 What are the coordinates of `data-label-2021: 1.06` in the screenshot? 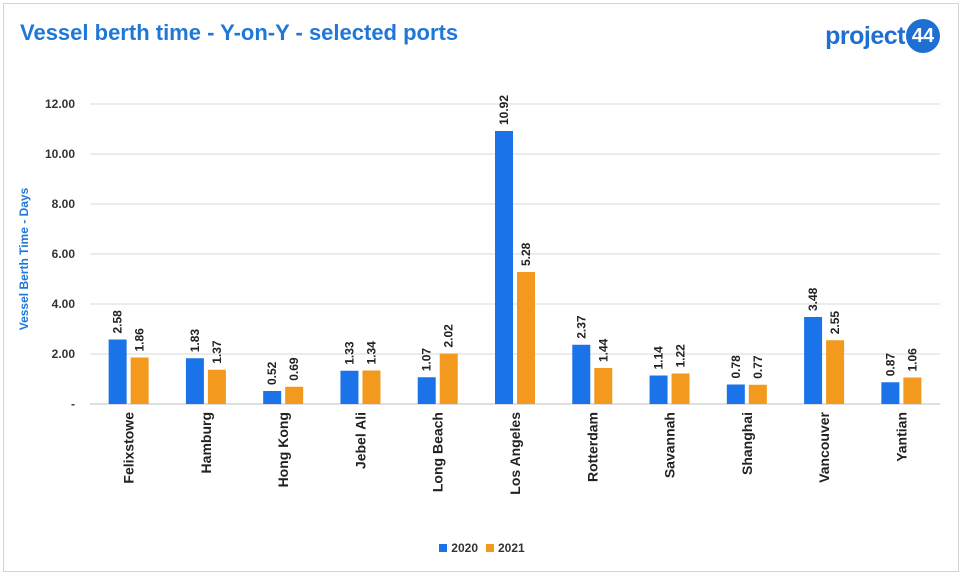 It's located at (912, 360).